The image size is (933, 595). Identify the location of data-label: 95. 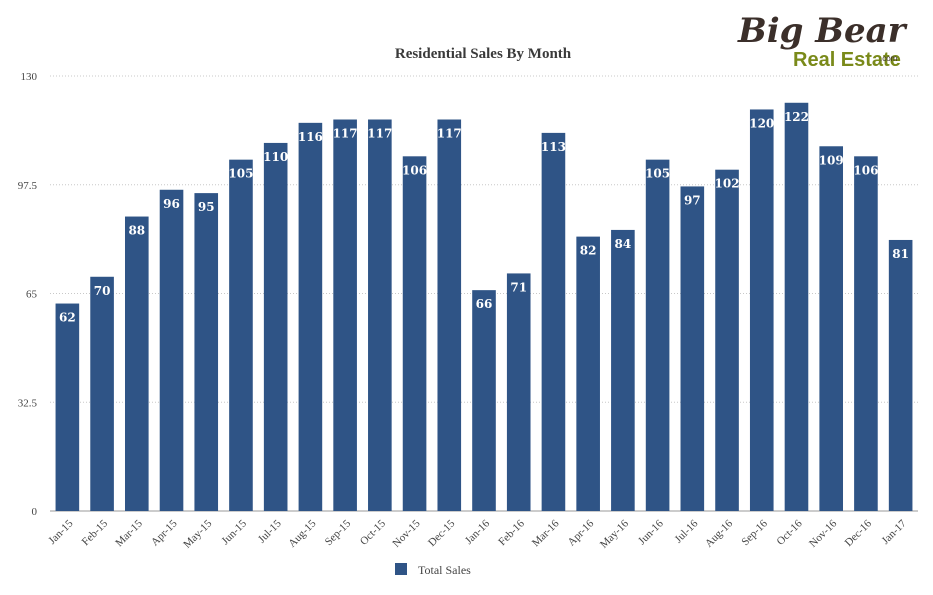
(206, 207).